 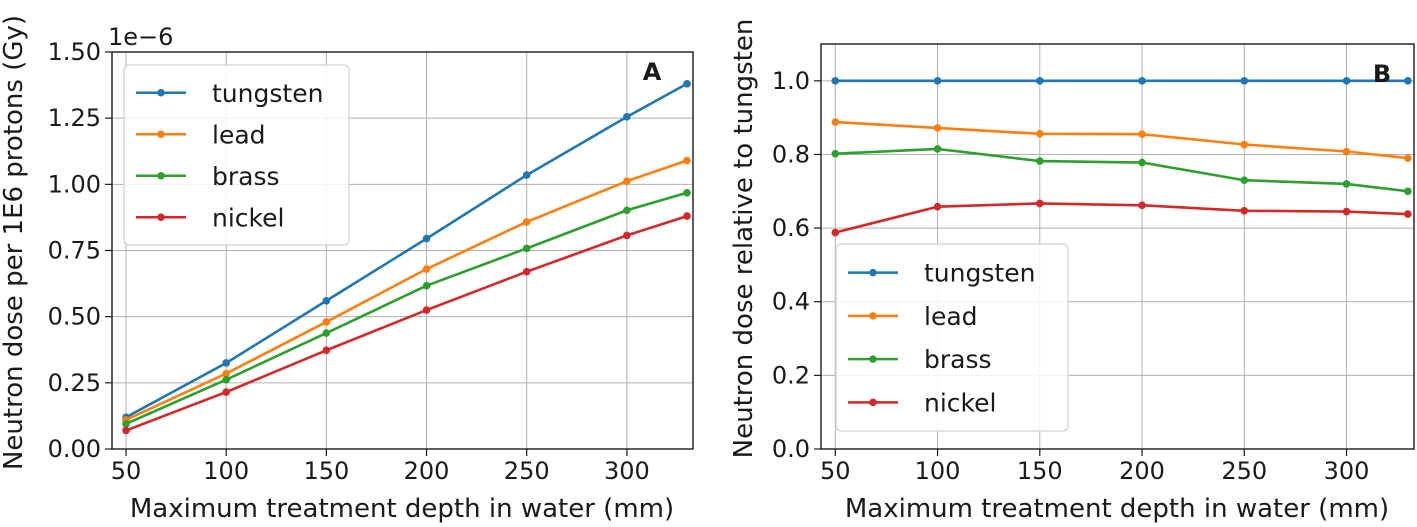 I want to click on y-axis-title: Neutron dose relative to tungsten, so click(x=744, y=239).